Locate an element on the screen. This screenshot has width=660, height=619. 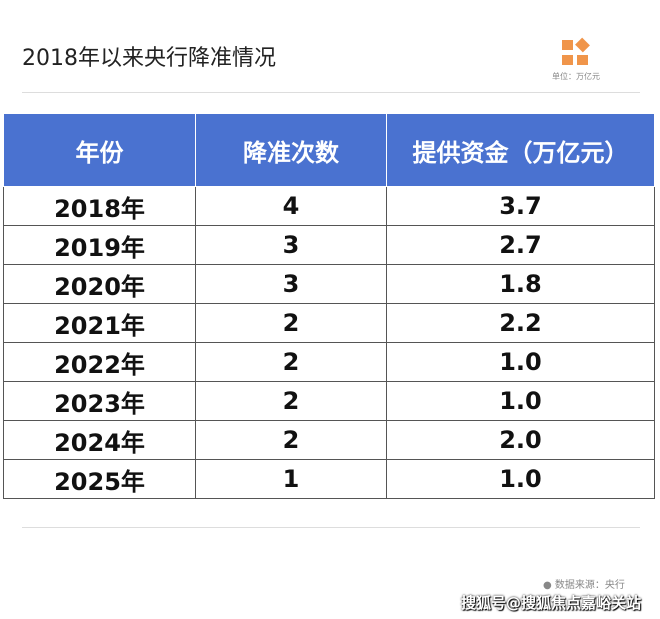
cell-year: 2020年 is located at coordinates (99, 284).